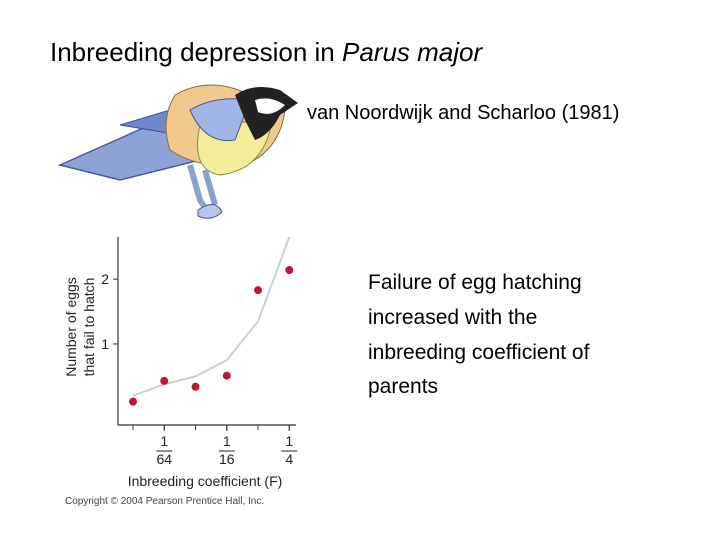 The image size is (720, 540). I want to click on body-line: inbreeding coefficient of, so click(479, 352).